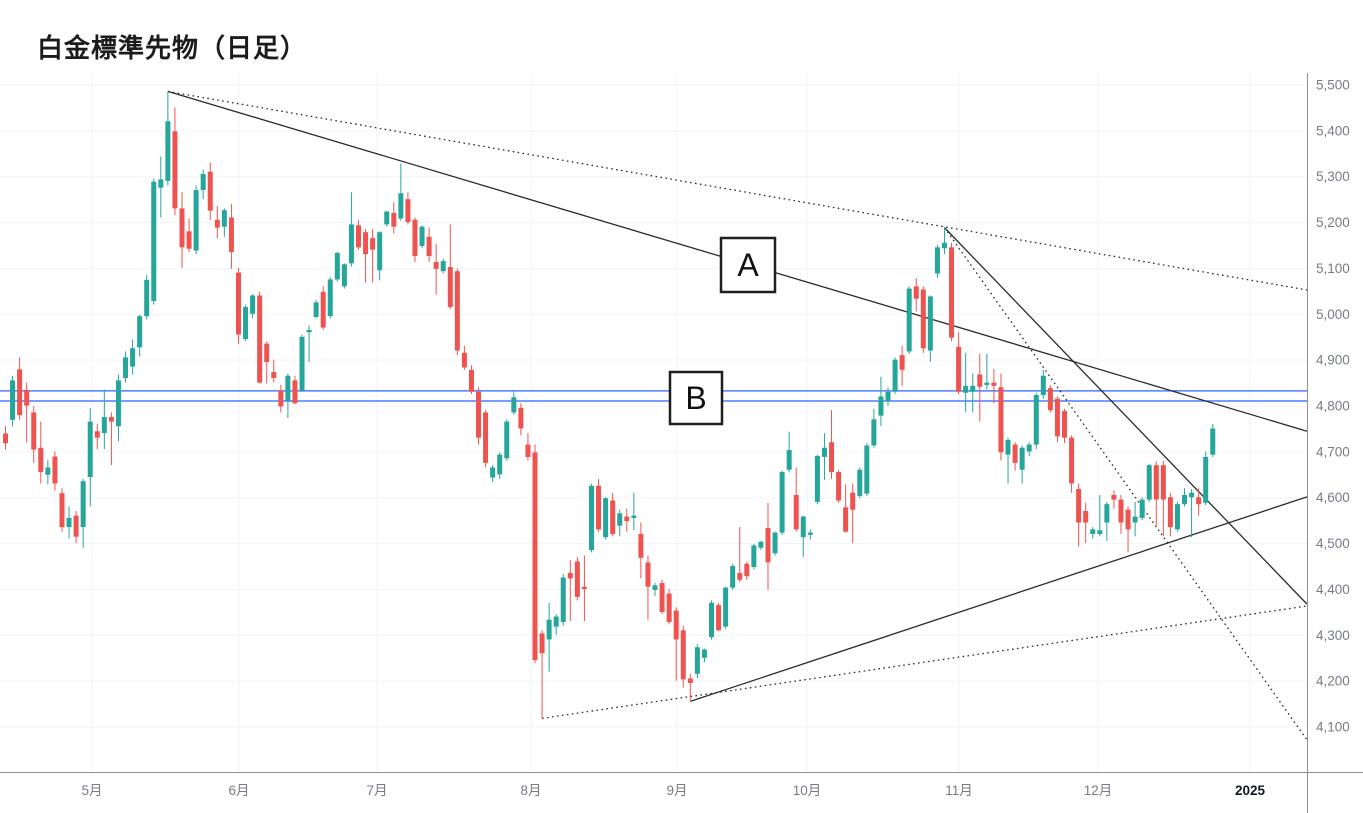  What do you see at coordinates (722, 331) in the screenshot?
I see `annotation-layer: AB` at bounding box center [722, 331].